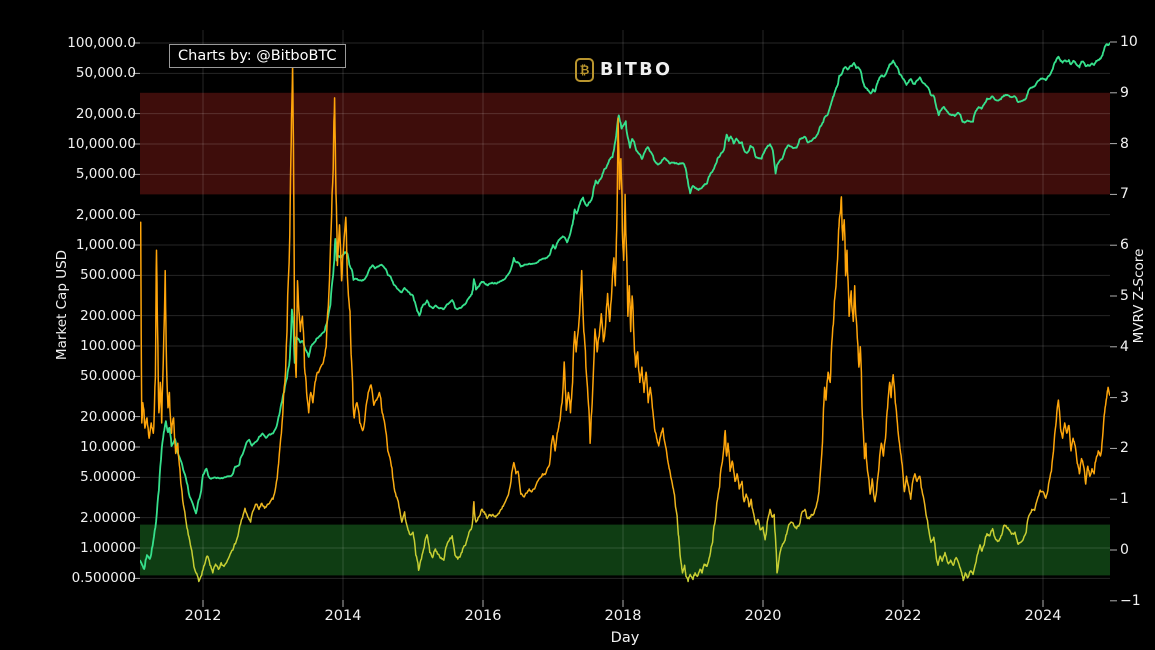  I want to click on watermark-text: Charts by: @BitboBTC, so click(257, 56).